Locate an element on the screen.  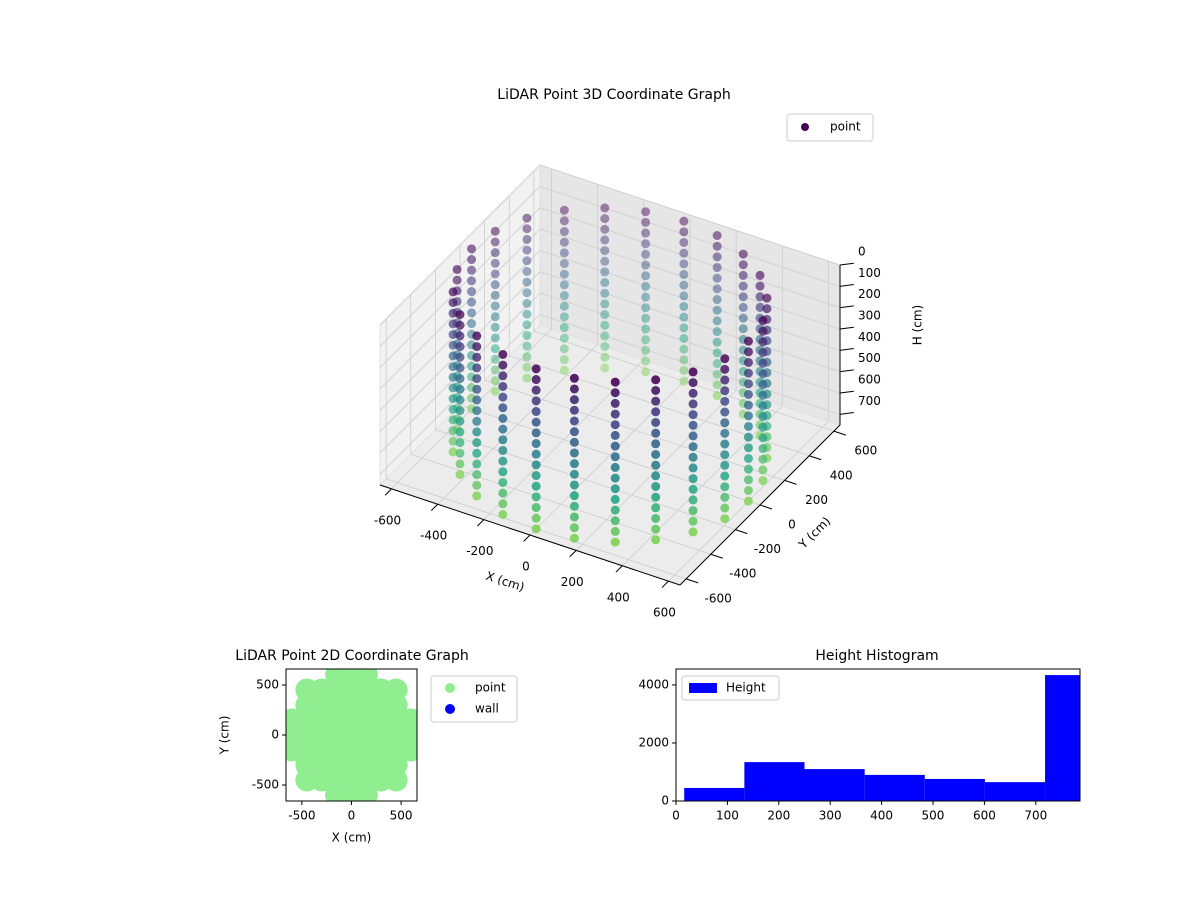
z-tick-label: 700 is located at coordinates (869, 401).